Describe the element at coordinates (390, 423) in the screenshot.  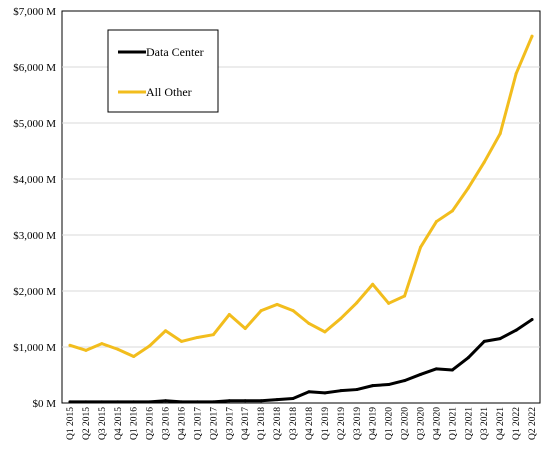
I see `x-tick-label: Q1 2020` at that location.